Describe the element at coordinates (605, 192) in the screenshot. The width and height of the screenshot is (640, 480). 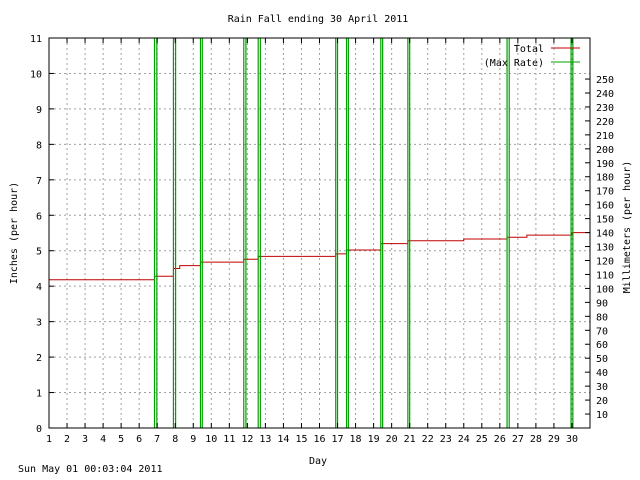
I see `y2-tick-label: 170` at that location.